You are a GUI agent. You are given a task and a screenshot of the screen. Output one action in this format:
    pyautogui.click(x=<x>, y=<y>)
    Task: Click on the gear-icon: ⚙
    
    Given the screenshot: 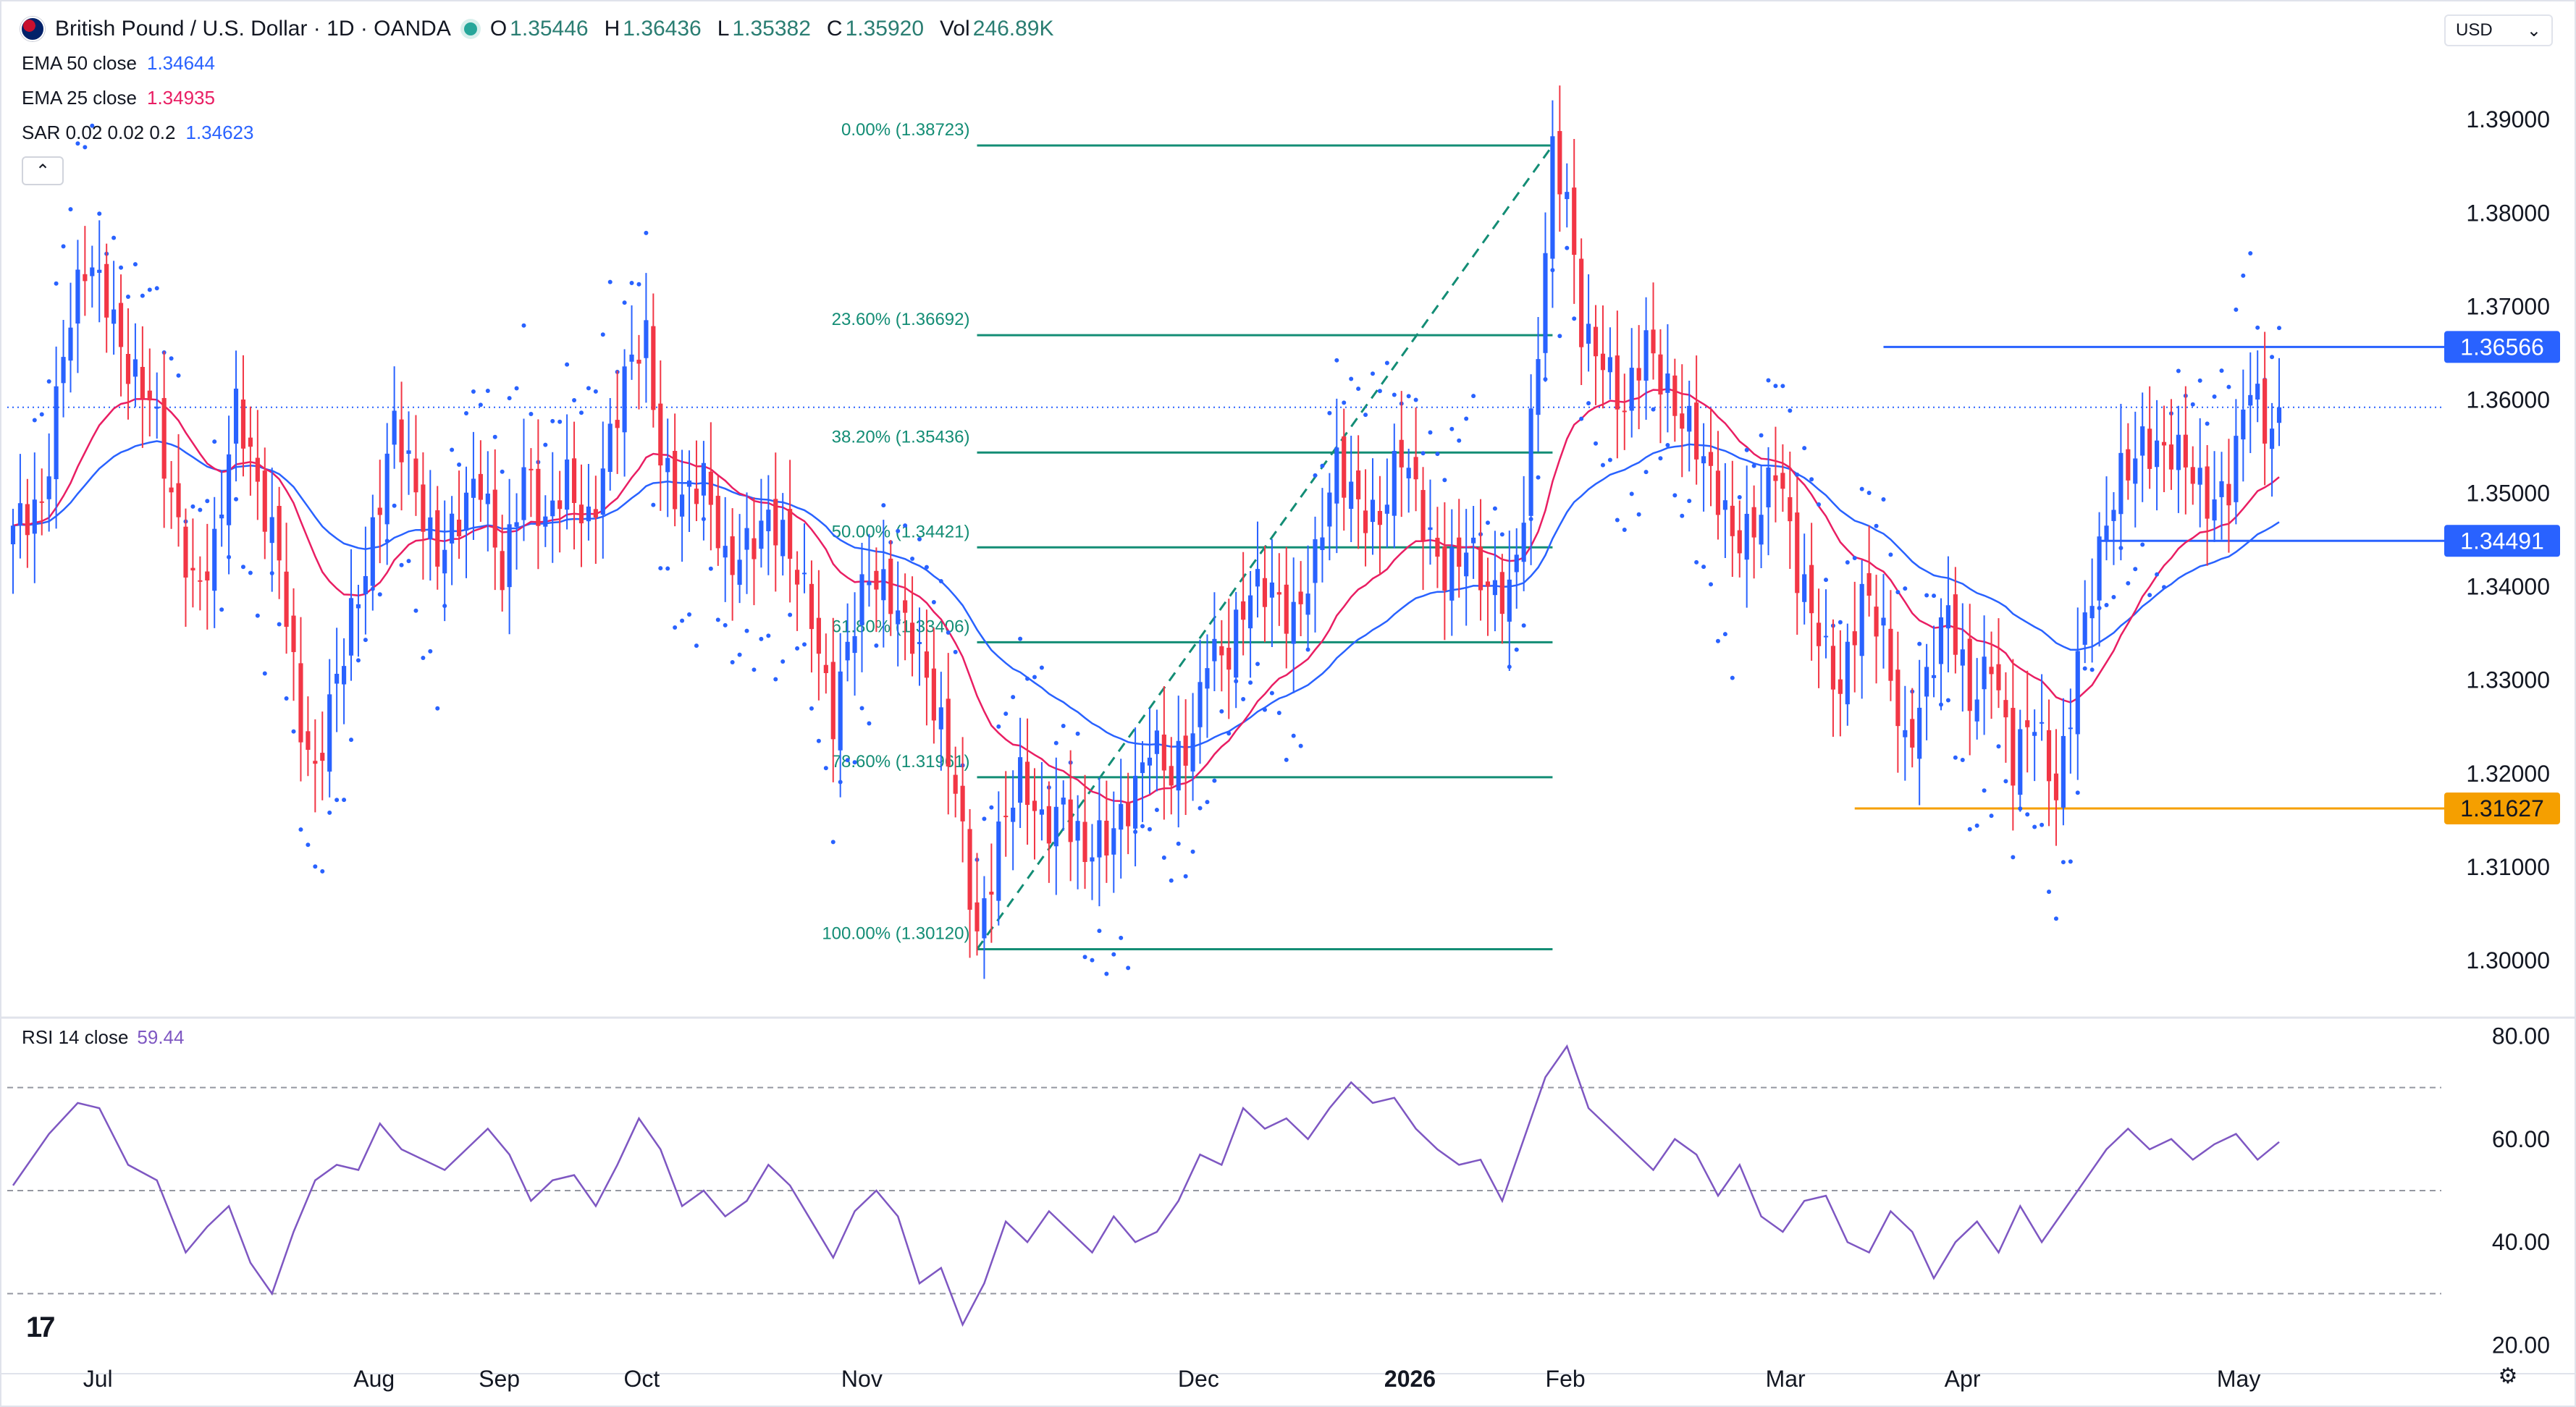 What is the action you would take?
    pyautogui.click(x=2508, y=1376)
    